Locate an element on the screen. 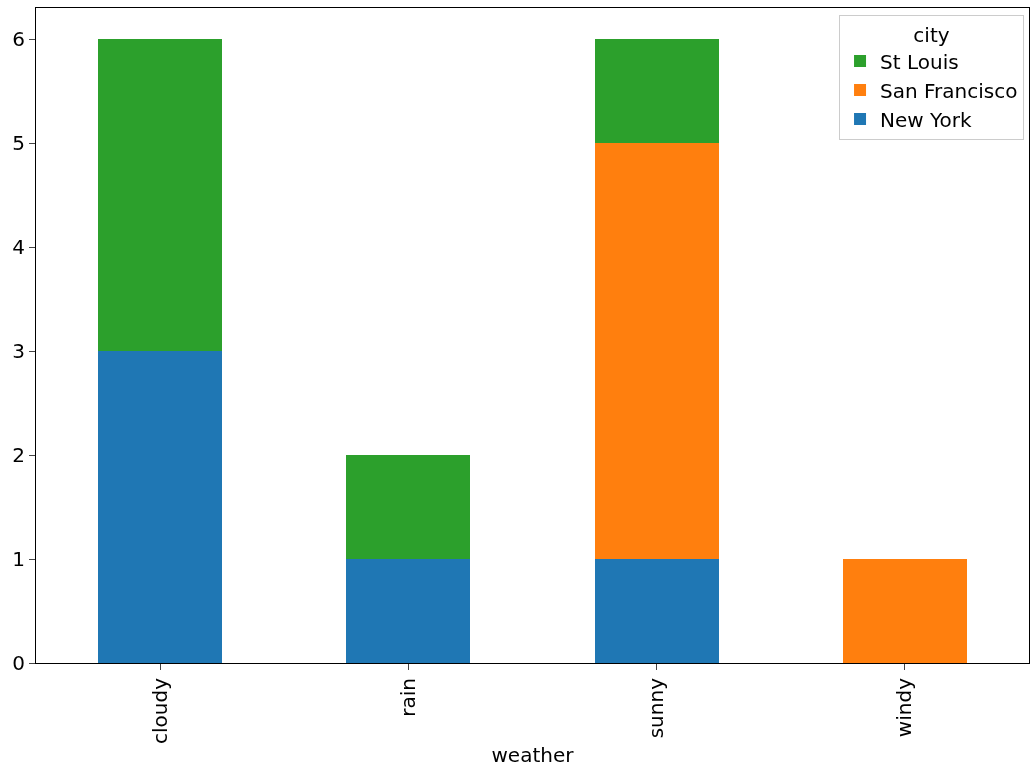 The height and width of the screenshot is (777, 1031). y-tick-label: 3 is located at coordinates (18, 351).